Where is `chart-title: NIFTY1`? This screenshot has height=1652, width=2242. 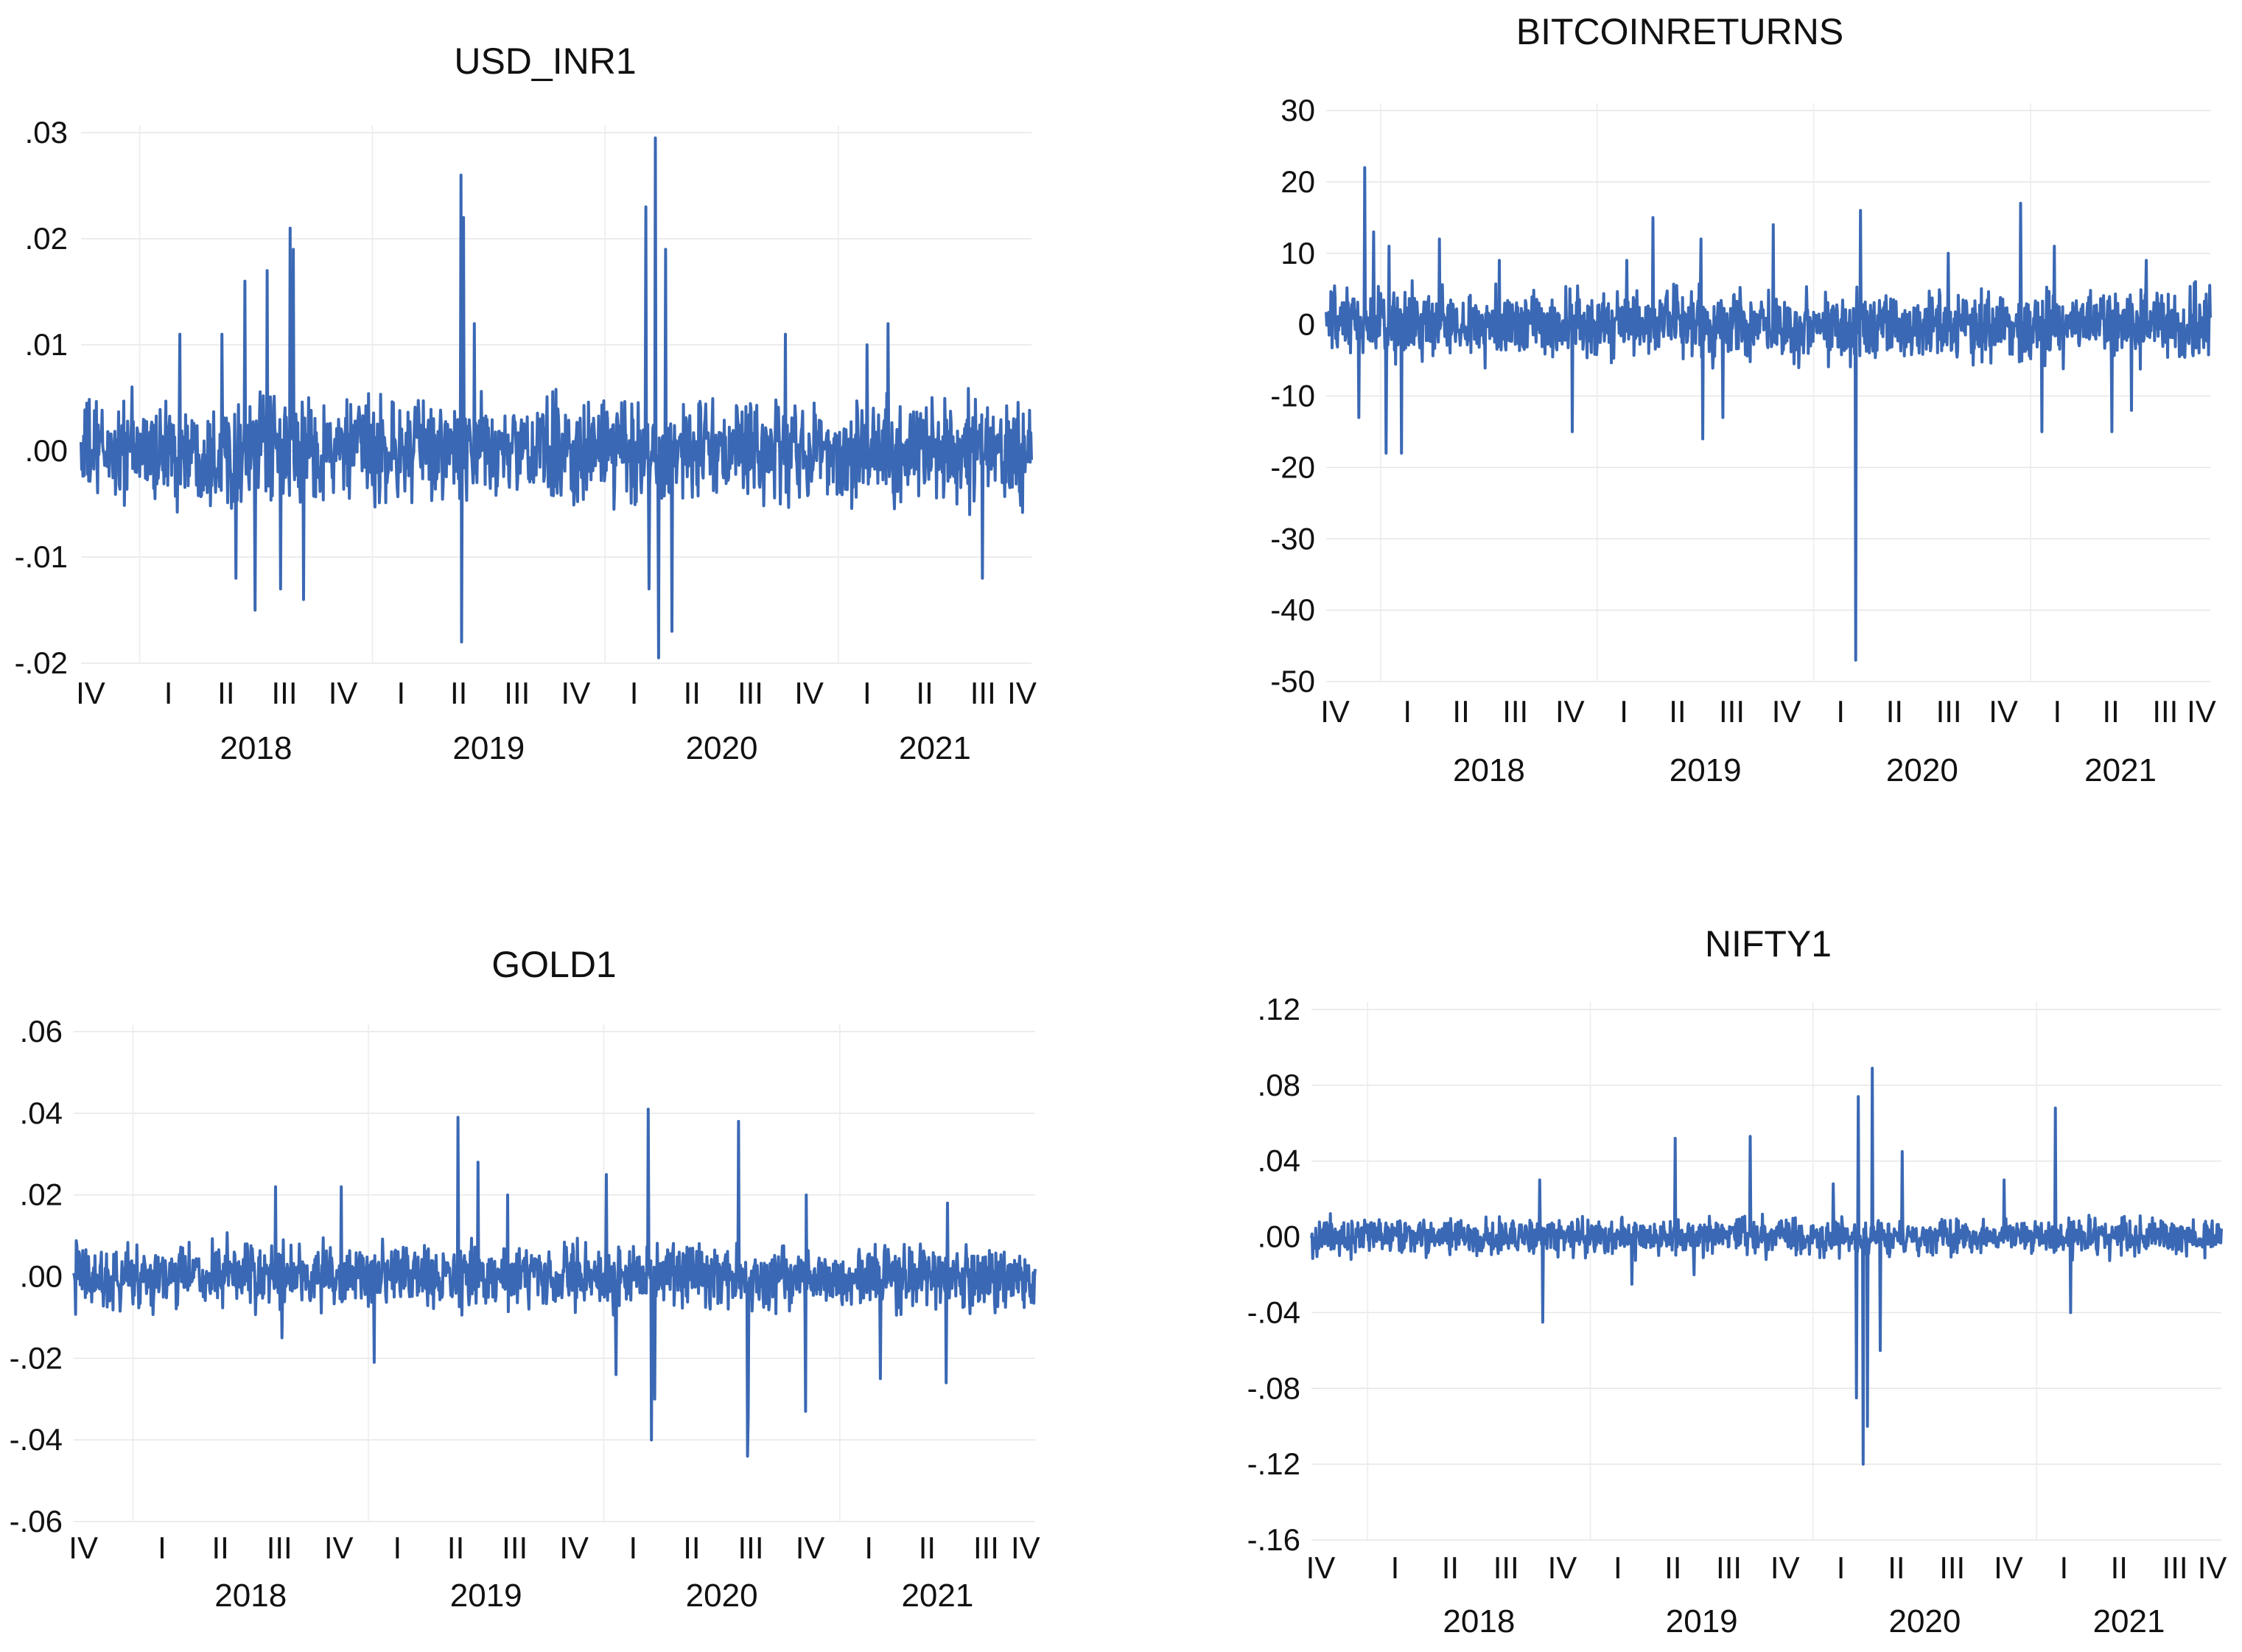 chart-title: NIFTY1 is located at coordinates (1769, 944).